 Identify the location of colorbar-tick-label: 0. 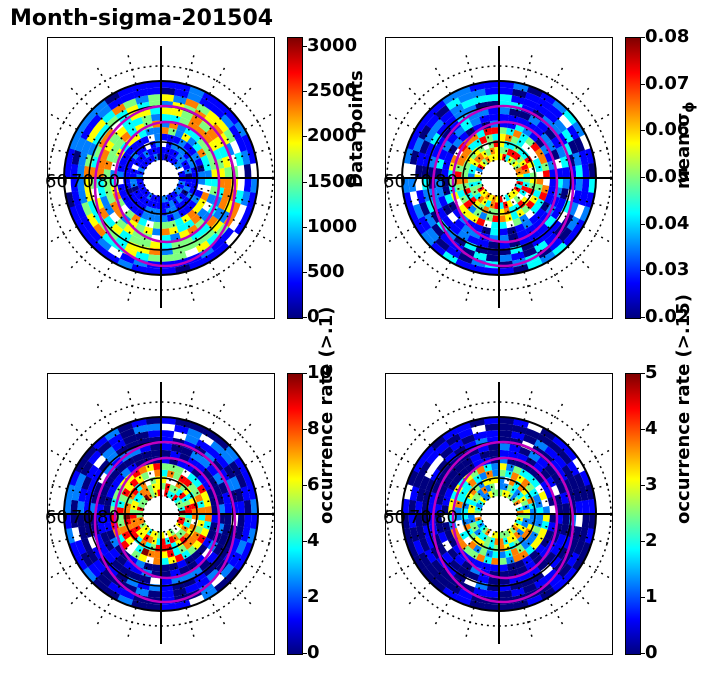
(313, 316).